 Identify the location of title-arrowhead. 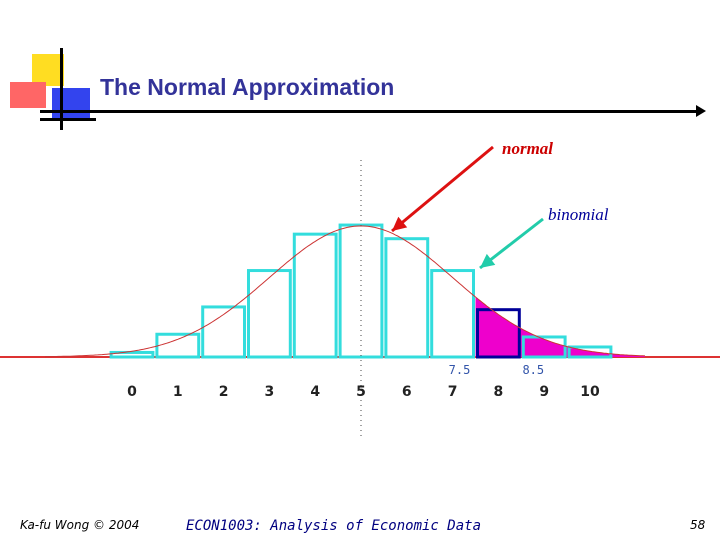
(701, 111).